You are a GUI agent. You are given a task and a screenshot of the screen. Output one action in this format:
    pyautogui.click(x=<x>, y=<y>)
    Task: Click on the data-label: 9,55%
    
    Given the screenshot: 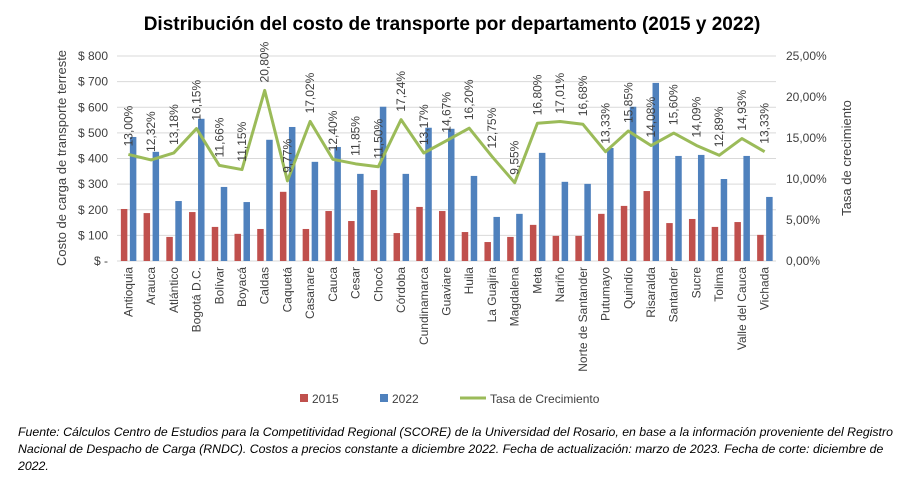 What is the action you would take?
    pyautogui.click(x=515, y=157)
    